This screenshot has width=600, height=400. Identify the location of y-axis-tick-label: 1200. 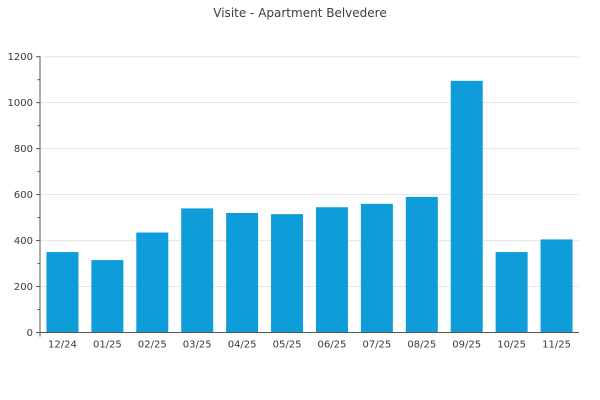
(20, 57).